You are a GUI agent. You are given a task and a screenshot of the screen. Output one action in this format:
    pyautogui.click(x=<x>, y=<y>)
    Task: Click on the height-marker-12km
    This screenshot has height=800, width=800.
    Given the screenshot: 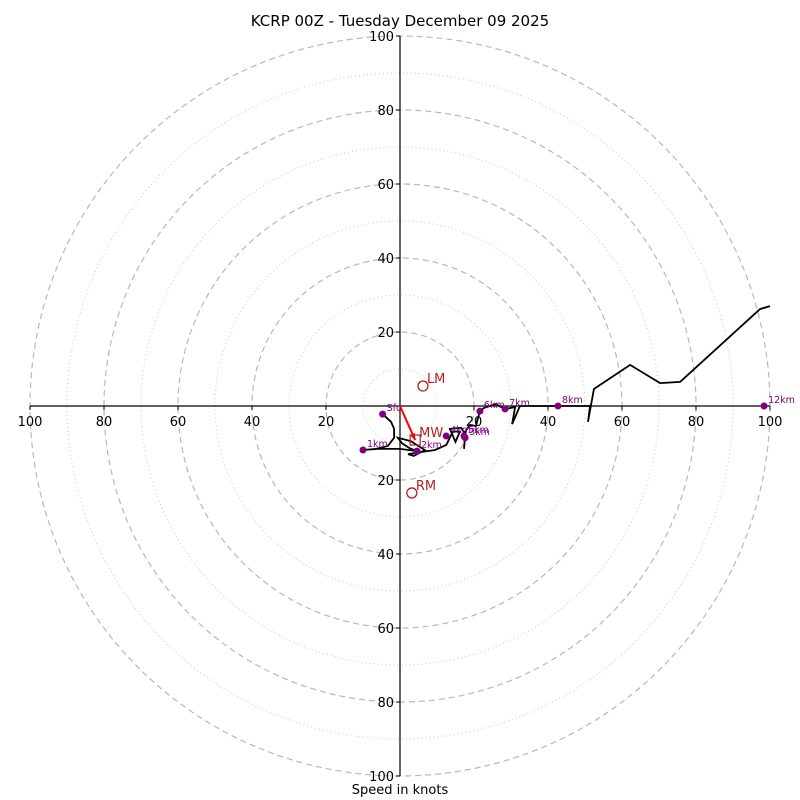 What is the action you would take?
    pyautogui.click(x=764, y=406)
    